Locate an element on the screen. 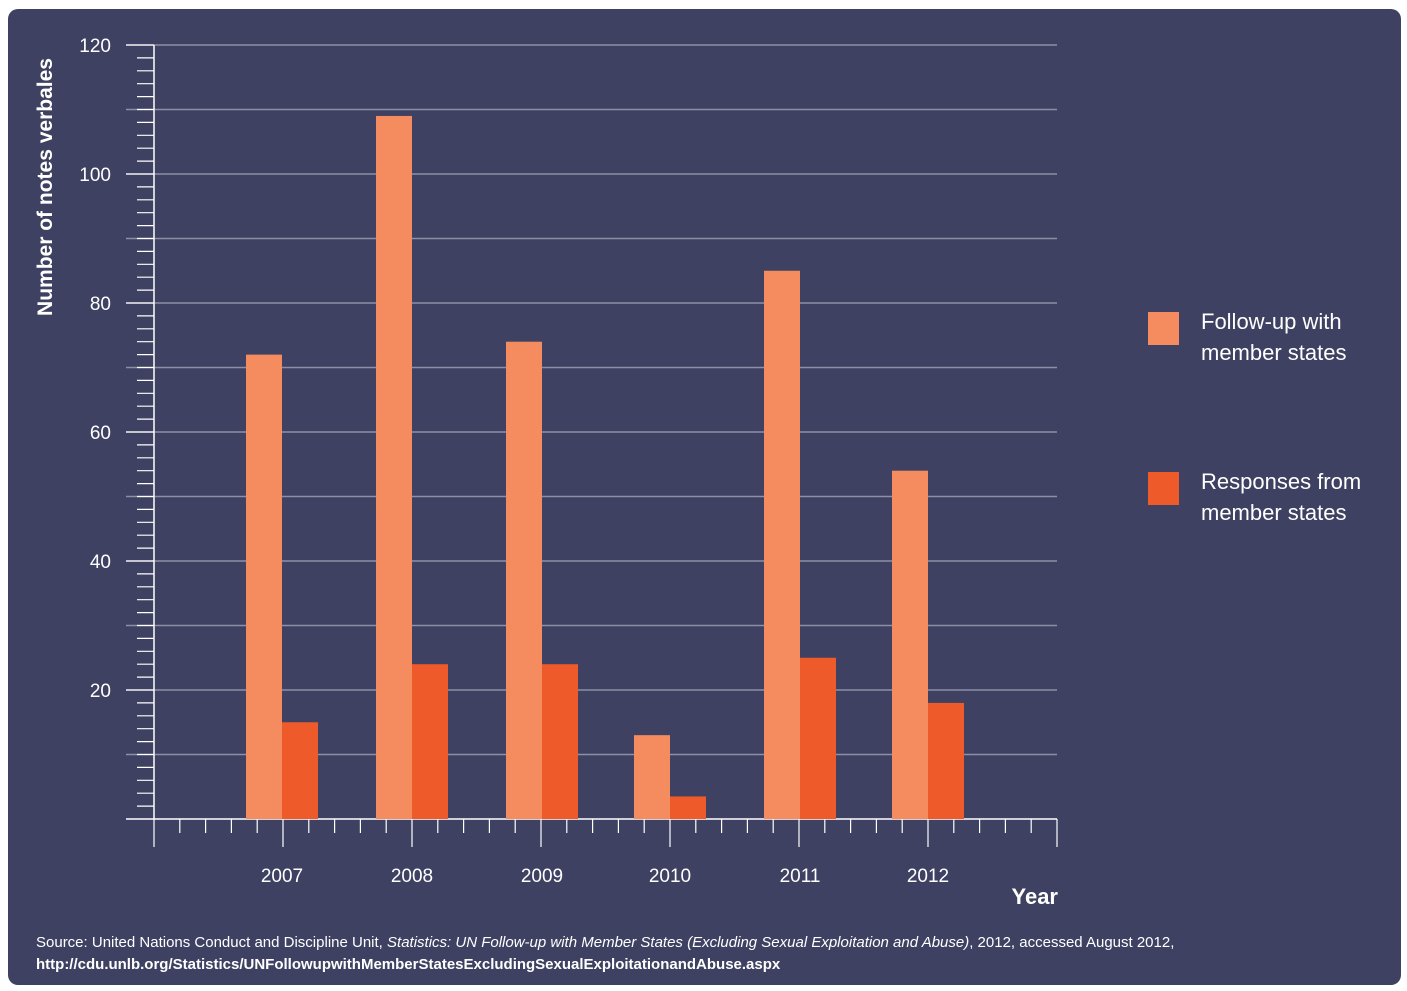 The image size is (1407, 991). y-tick-label: 100 is located at coordinates (95, 175).